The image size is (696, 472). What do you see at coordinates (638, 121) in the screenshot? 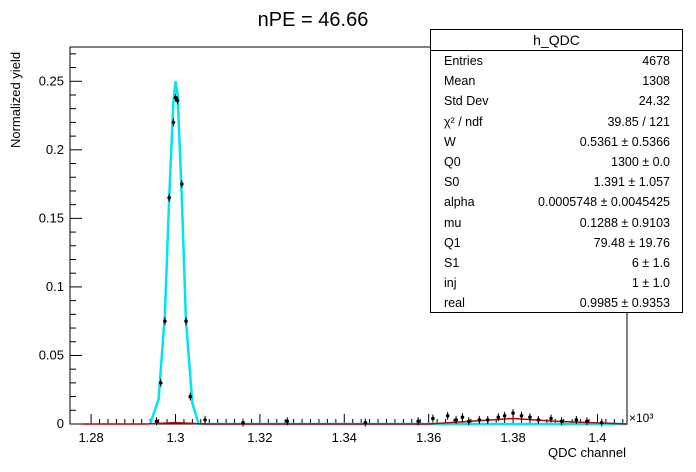
I see `stats-value: 39.85 / 121` at bounding box center [638, 121].